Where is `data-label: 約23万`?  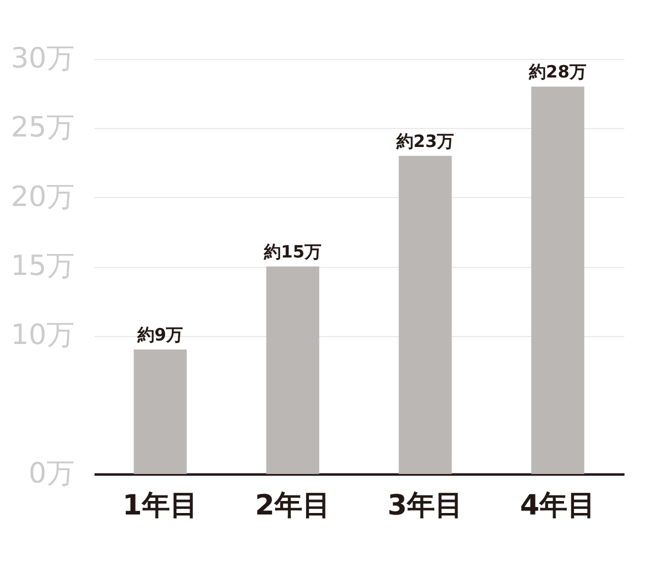
data-label: 約23万 is located at coordinates (424, 142).